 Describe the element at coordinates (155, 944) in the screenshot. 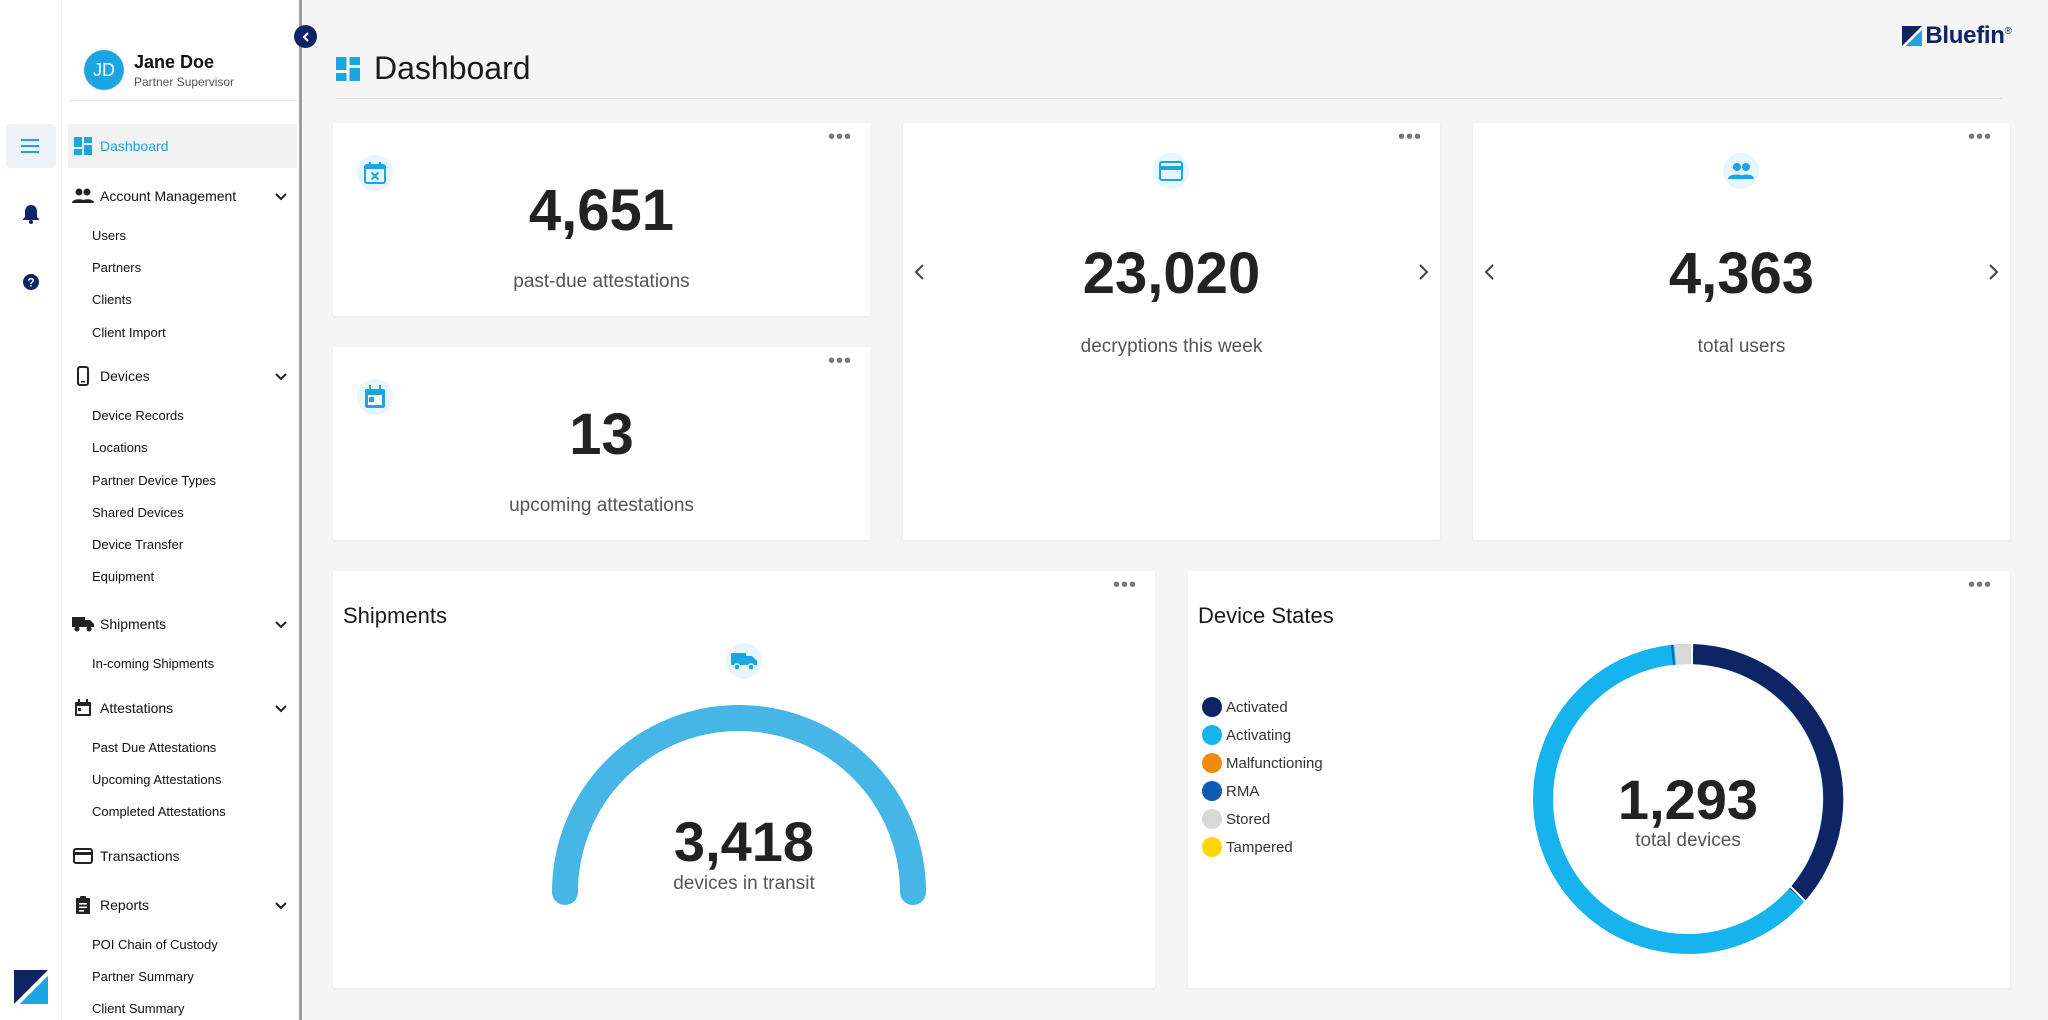

I see `sidebar-subitem-poi-chain-of-custody: POI Chain of Custody` at that location.